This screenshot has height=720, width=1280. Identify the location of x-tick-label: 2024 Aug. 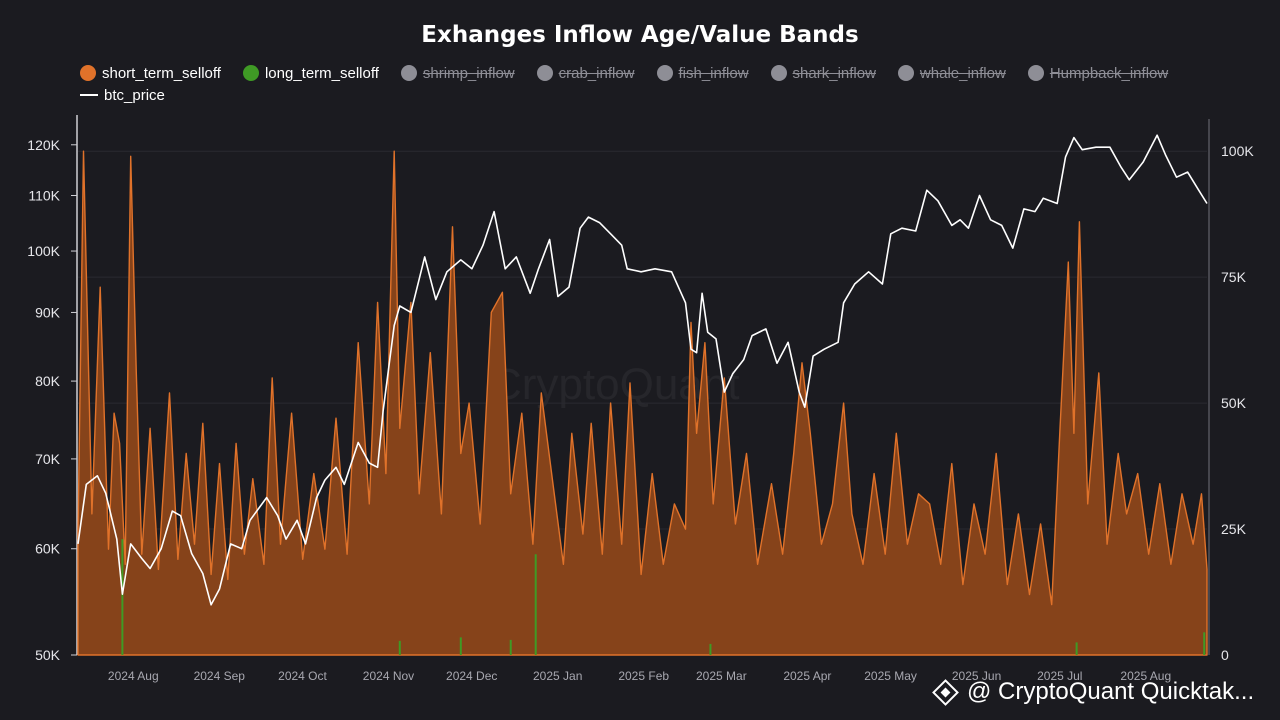
(133, 676).